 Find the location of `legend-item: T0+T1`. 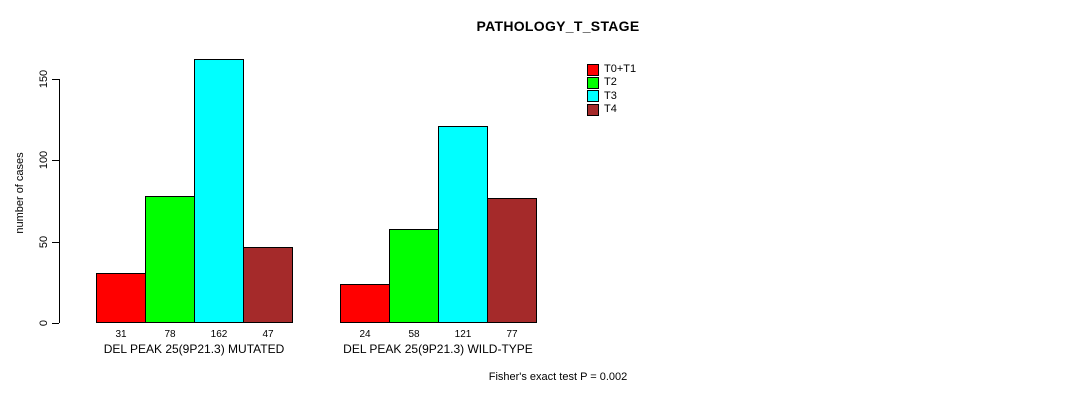

legend-item: T0+T1 is located at coordinates (611, 69).